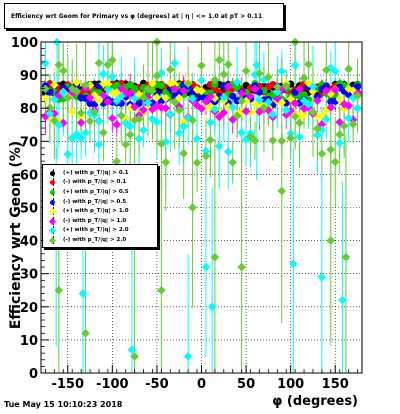 The height and width of the screenshot is (414, 400). Describe the element at coordinates (112, 384) in the screenshot. I see `x-tick-label: -100` at that location.